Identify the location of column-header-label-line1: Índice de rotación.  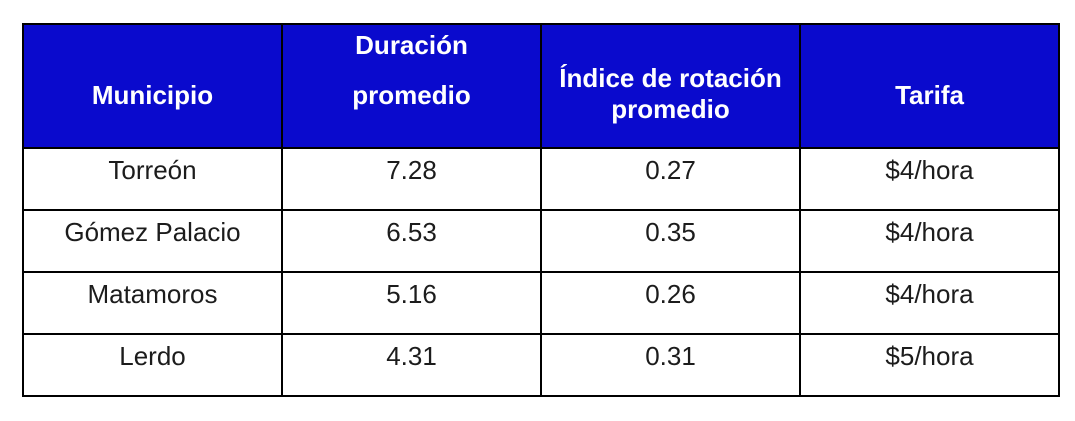
(670, 78).